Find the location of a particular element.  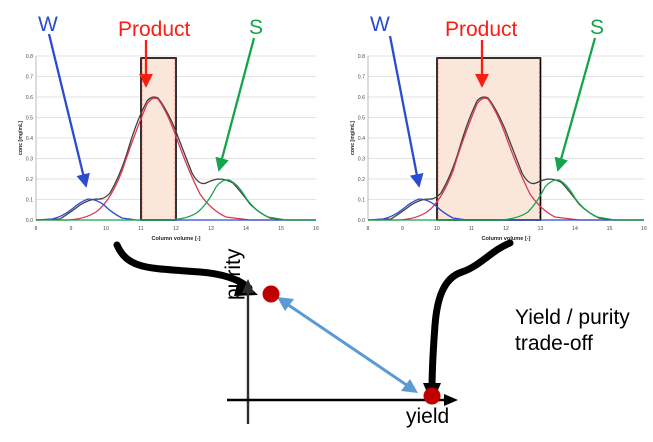

tradeoff-axes is located at coordinates (342, 351).